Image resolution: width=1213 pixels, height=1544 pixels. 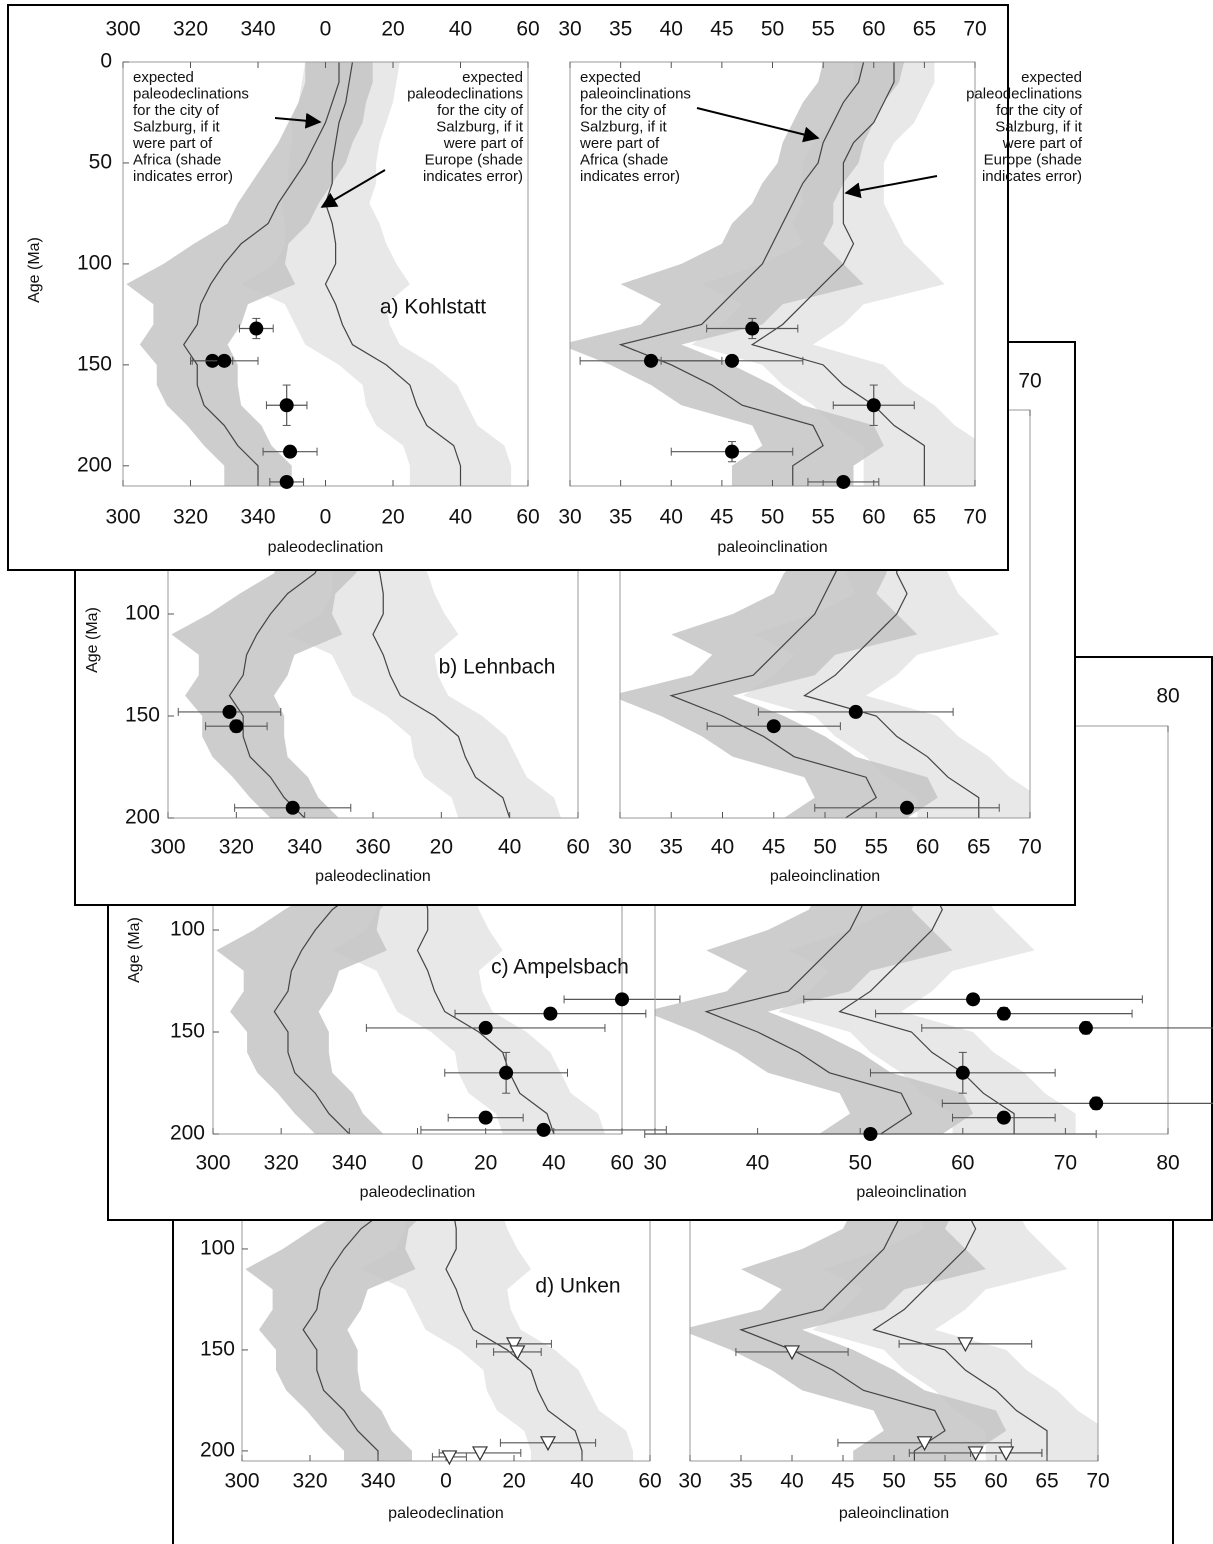 What do you see at coordinates (372, 847) in the screenshot?
I see `x-tick-label: 360` at bounding box center [372, 847].